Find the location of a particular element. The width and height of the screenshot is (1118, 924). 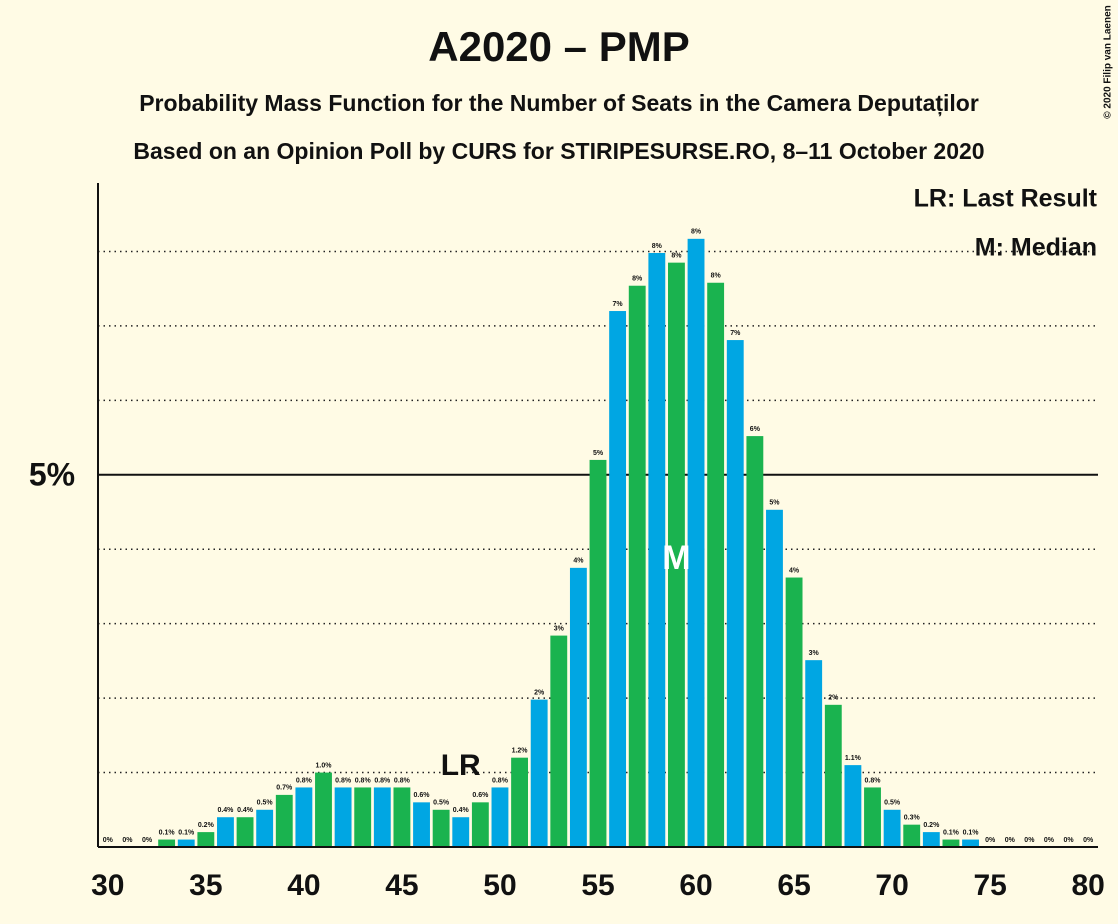

x-tick-label: 50 is located at coordinates (499, 885).